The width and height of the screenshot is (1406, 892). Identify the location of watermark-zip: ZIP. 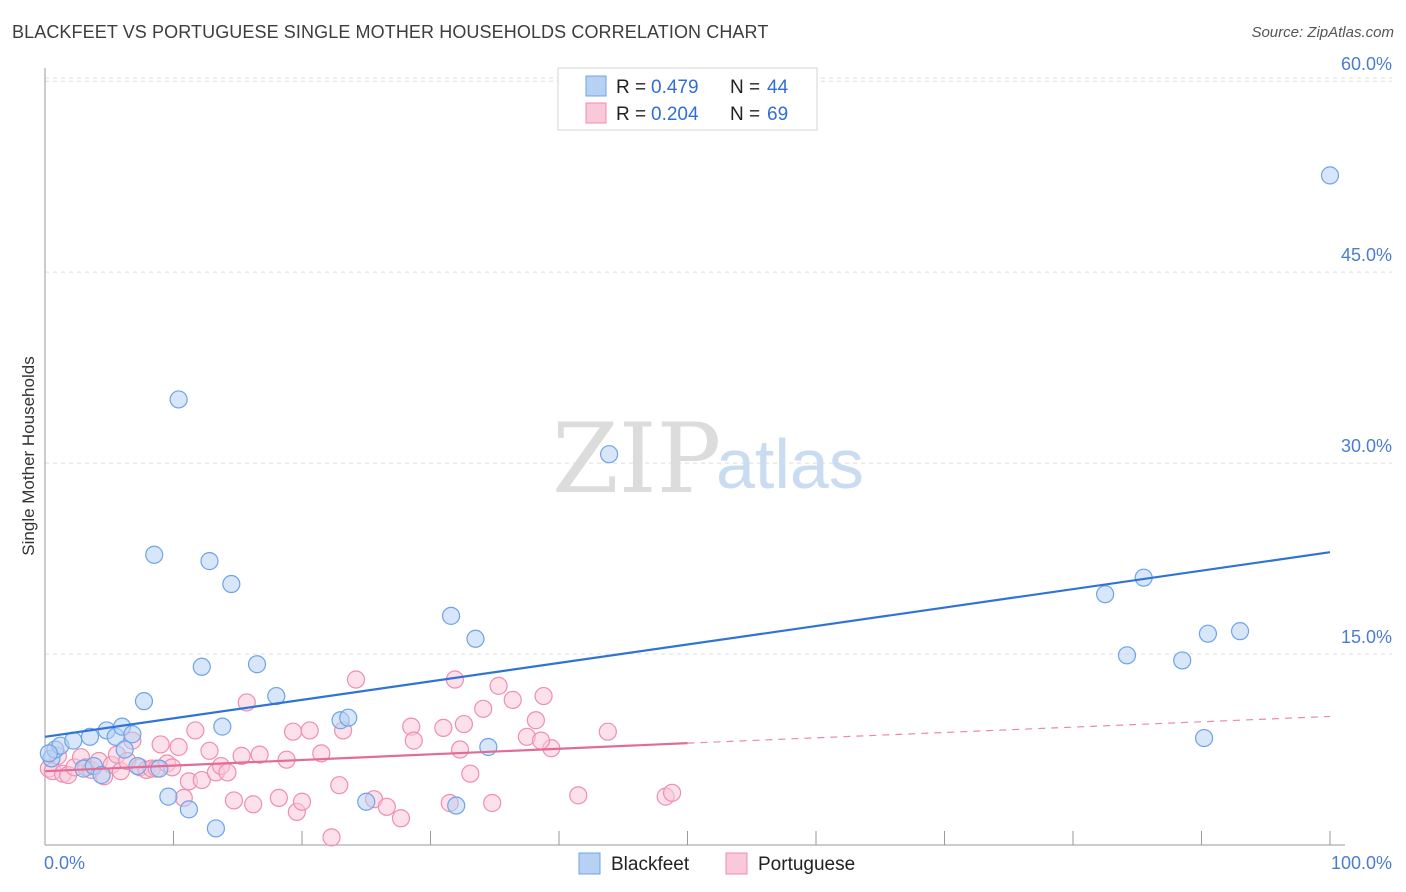
(636, 459).